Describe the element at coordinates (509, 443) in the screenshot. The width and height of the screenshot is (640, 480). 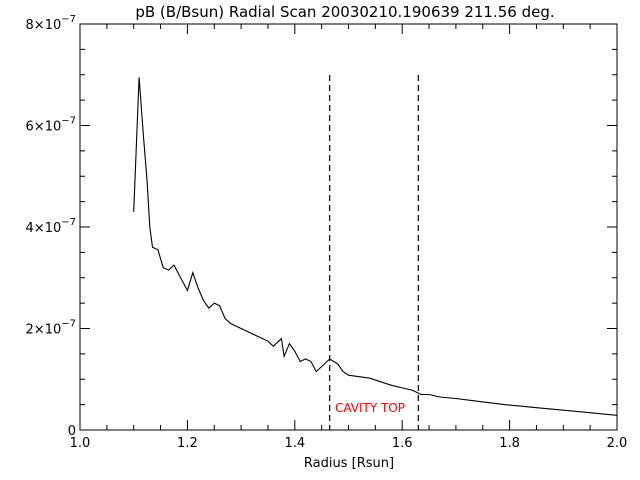
I see `x-tick-label: 1.8` at that location.